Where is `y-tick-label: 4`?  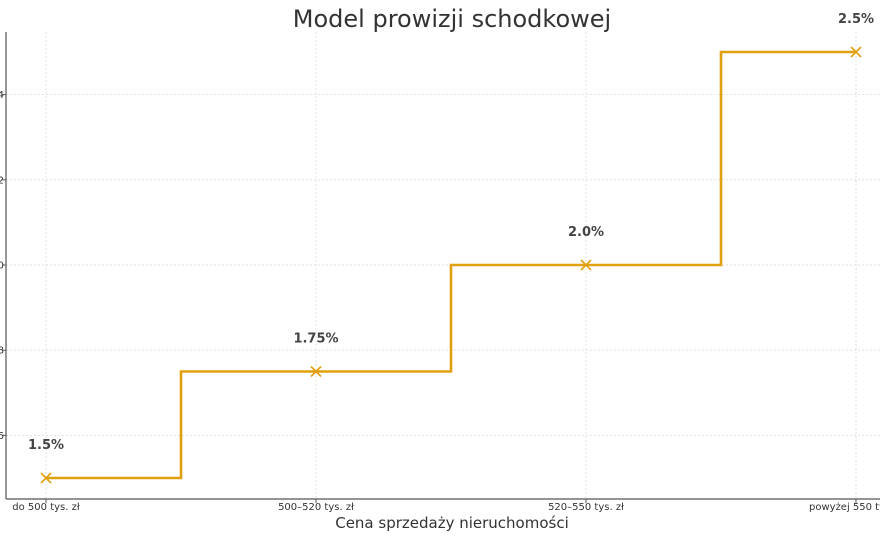 y-tick-label: 4 is located at coordinates (2, 95).